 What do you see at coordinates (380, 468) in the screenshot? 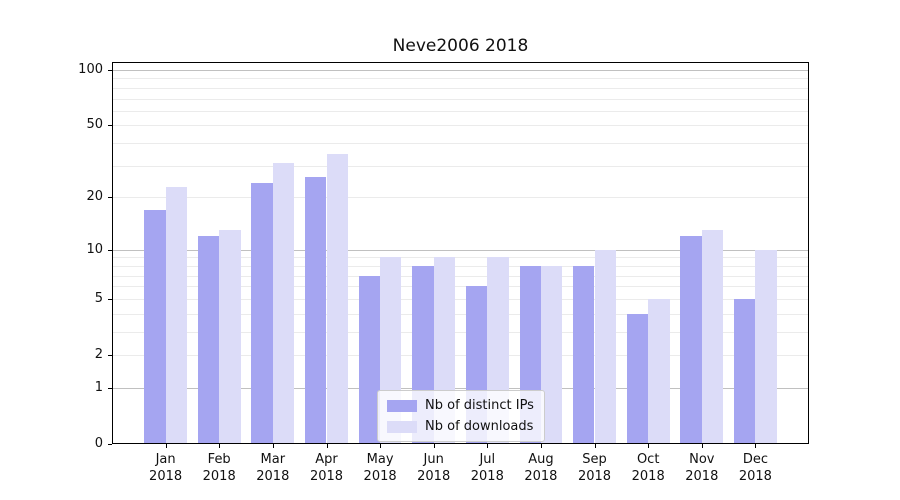
I see `x-tick-label-may: May 2018` at bounding box center [380, 468].